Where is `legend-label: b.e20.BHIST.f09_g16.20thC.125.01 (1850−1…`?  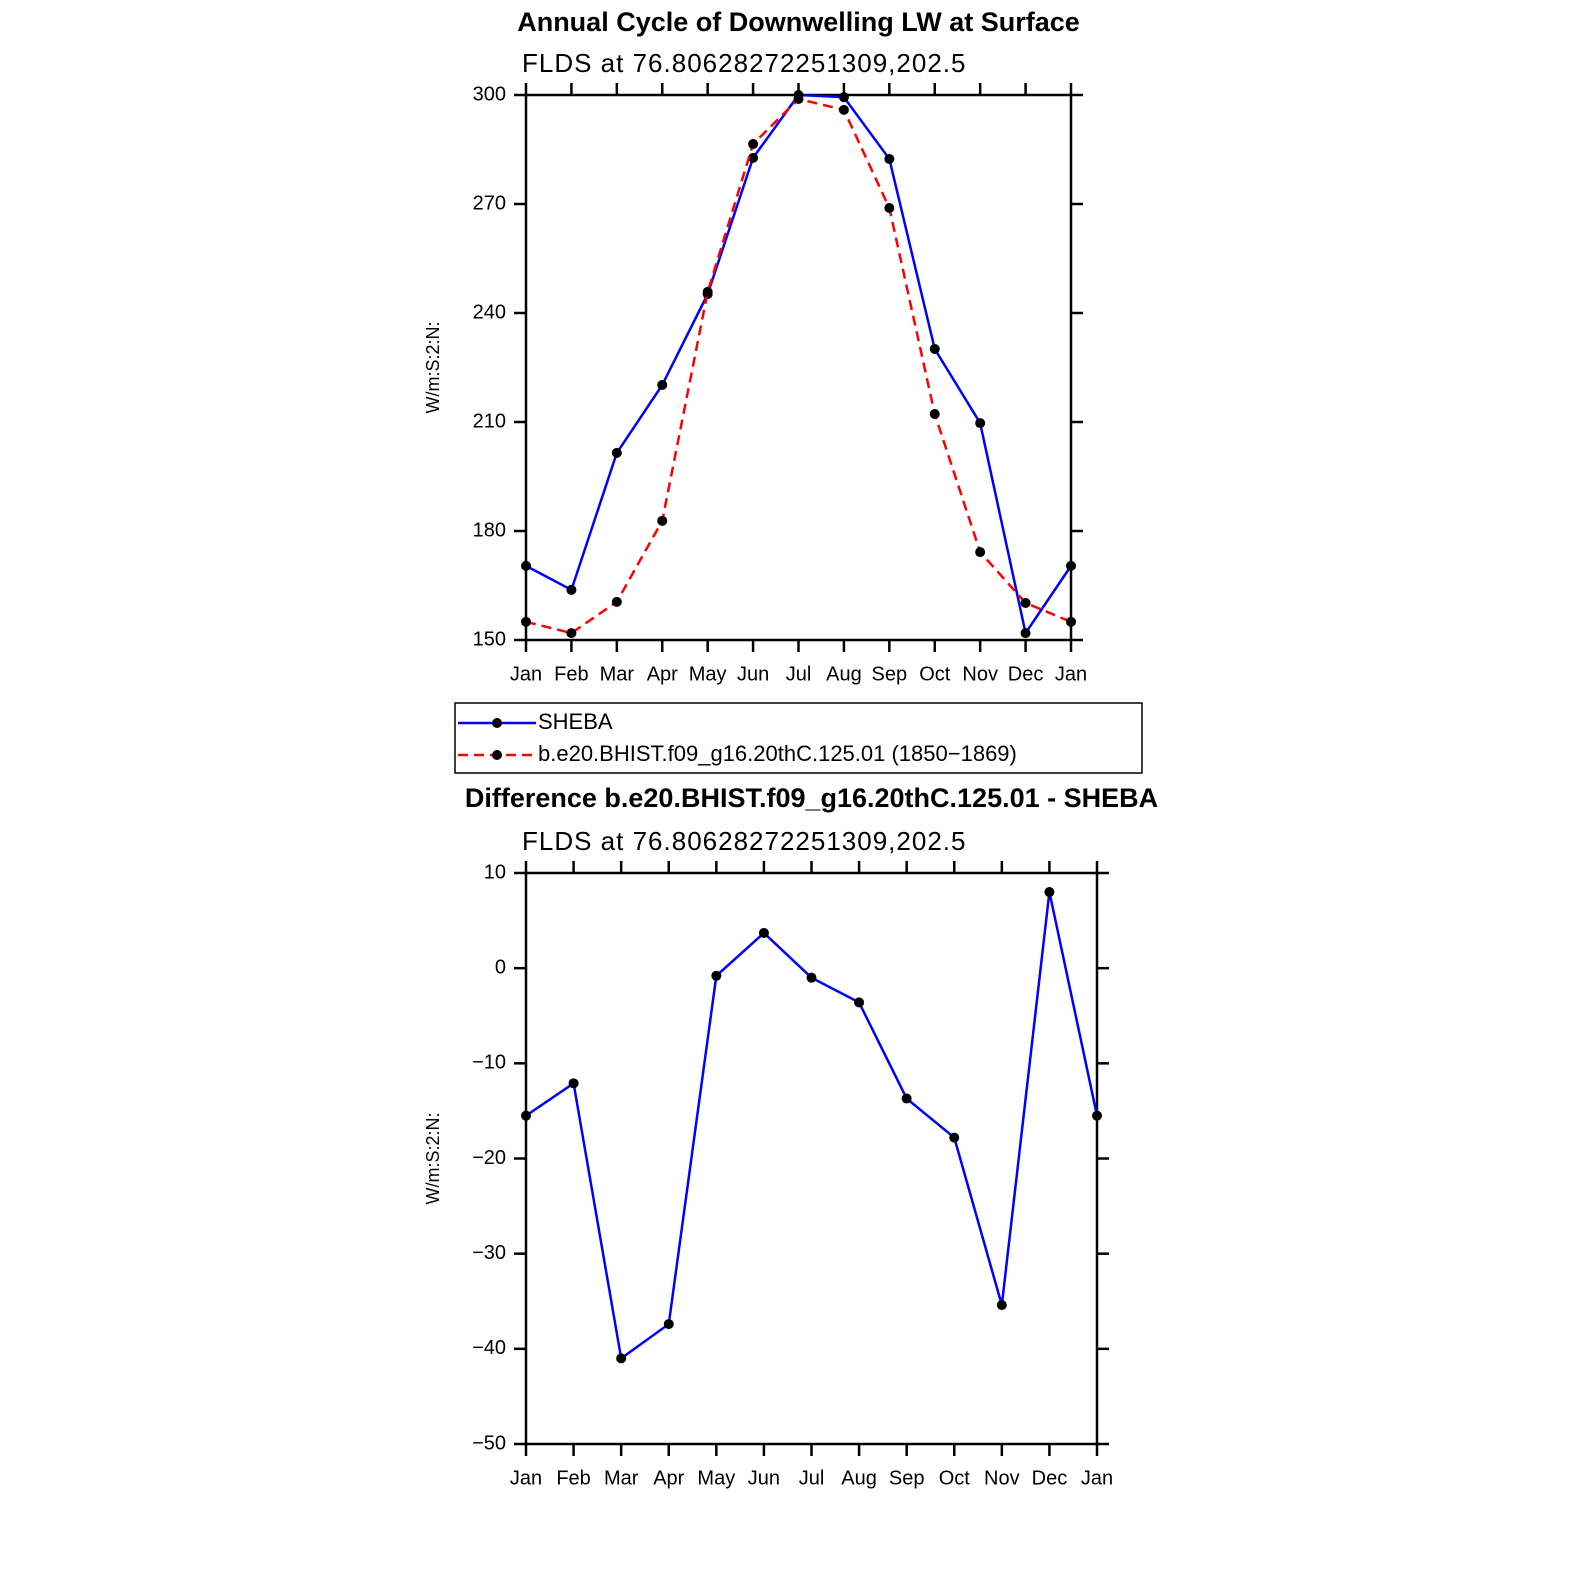 legend-label: b.e20.BHIST.f09_g16.20thC.125.01 (1850−1… is located at coordinates (777, 753).